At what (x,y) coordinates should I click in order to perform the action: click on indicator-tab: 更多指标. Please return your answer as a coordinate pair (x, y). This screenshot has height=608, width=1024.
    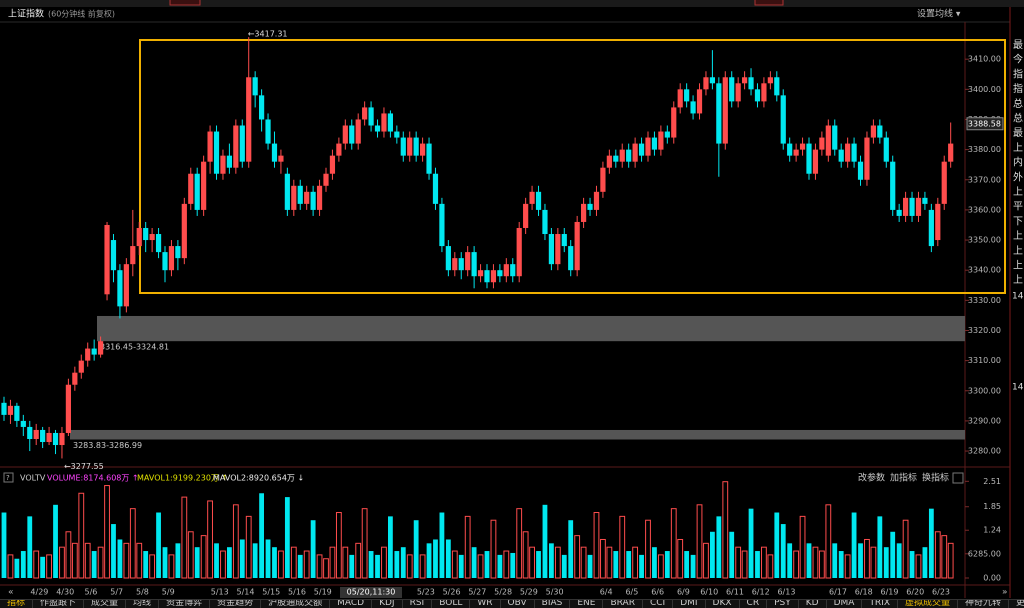
    Looking at the image, I should click on (1016, 604).